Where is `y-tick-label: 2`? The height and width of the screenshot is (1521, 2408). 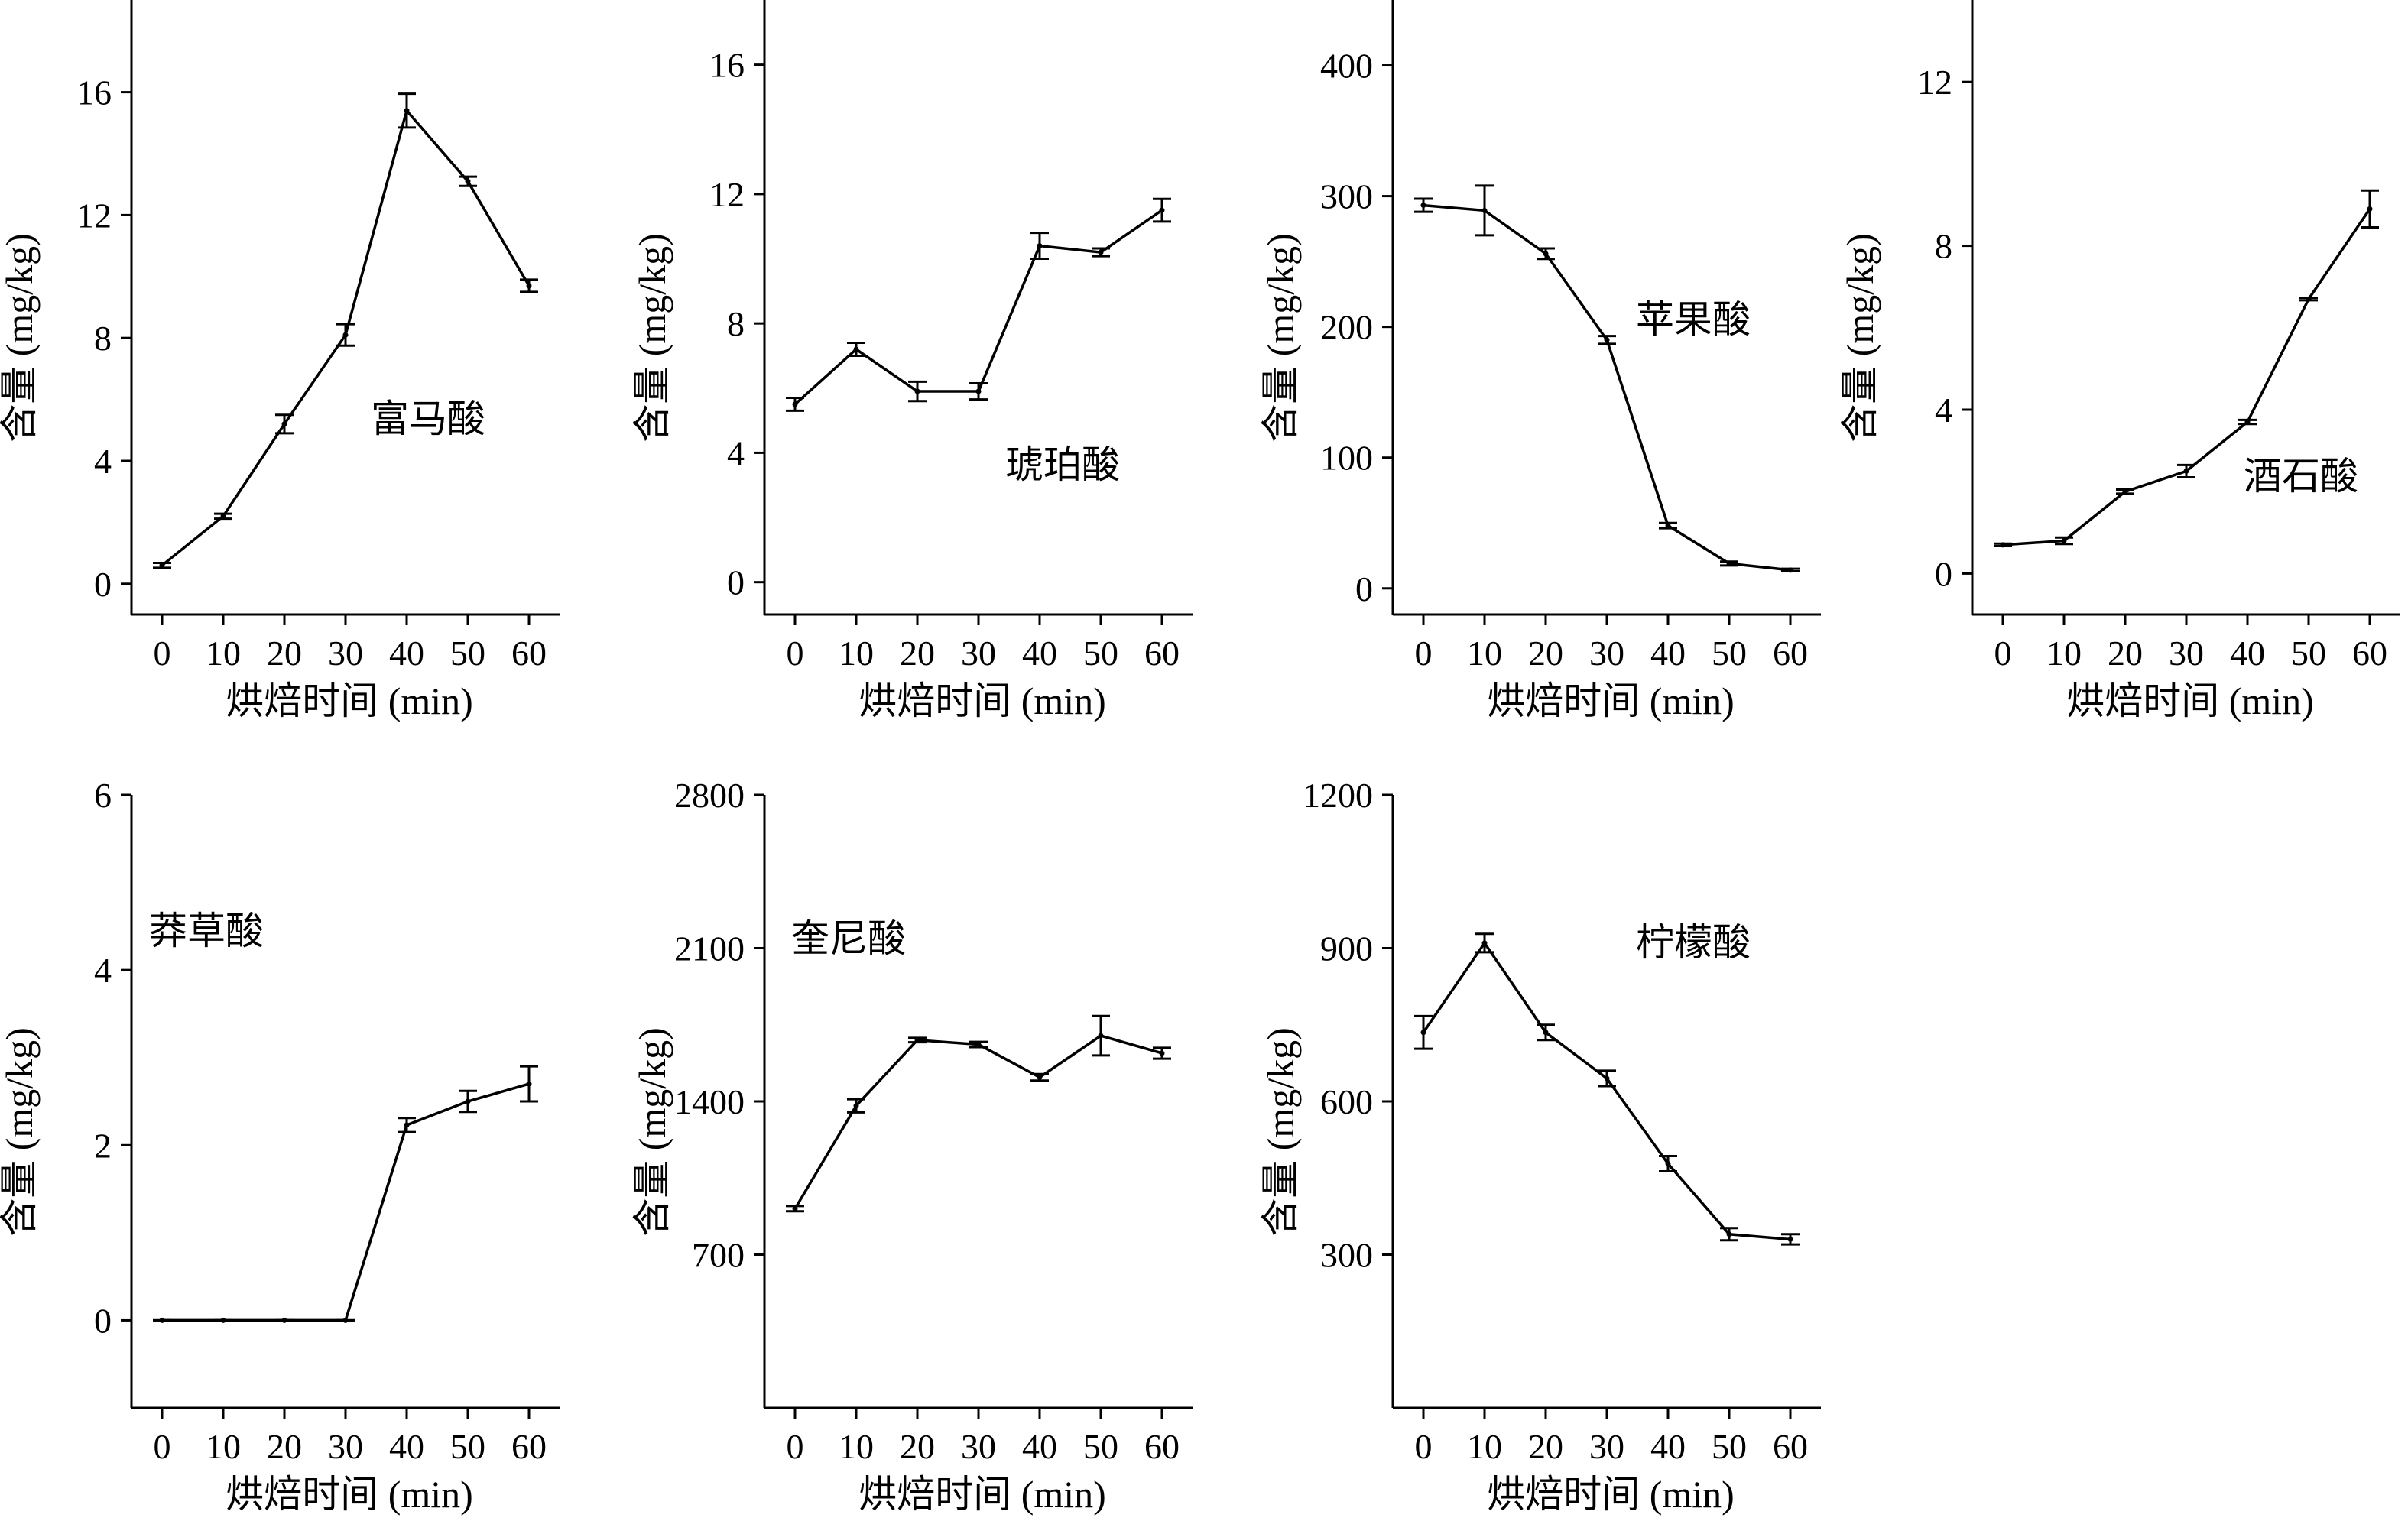
y-tick-label: 2 is located at coordinates (103, 1145).